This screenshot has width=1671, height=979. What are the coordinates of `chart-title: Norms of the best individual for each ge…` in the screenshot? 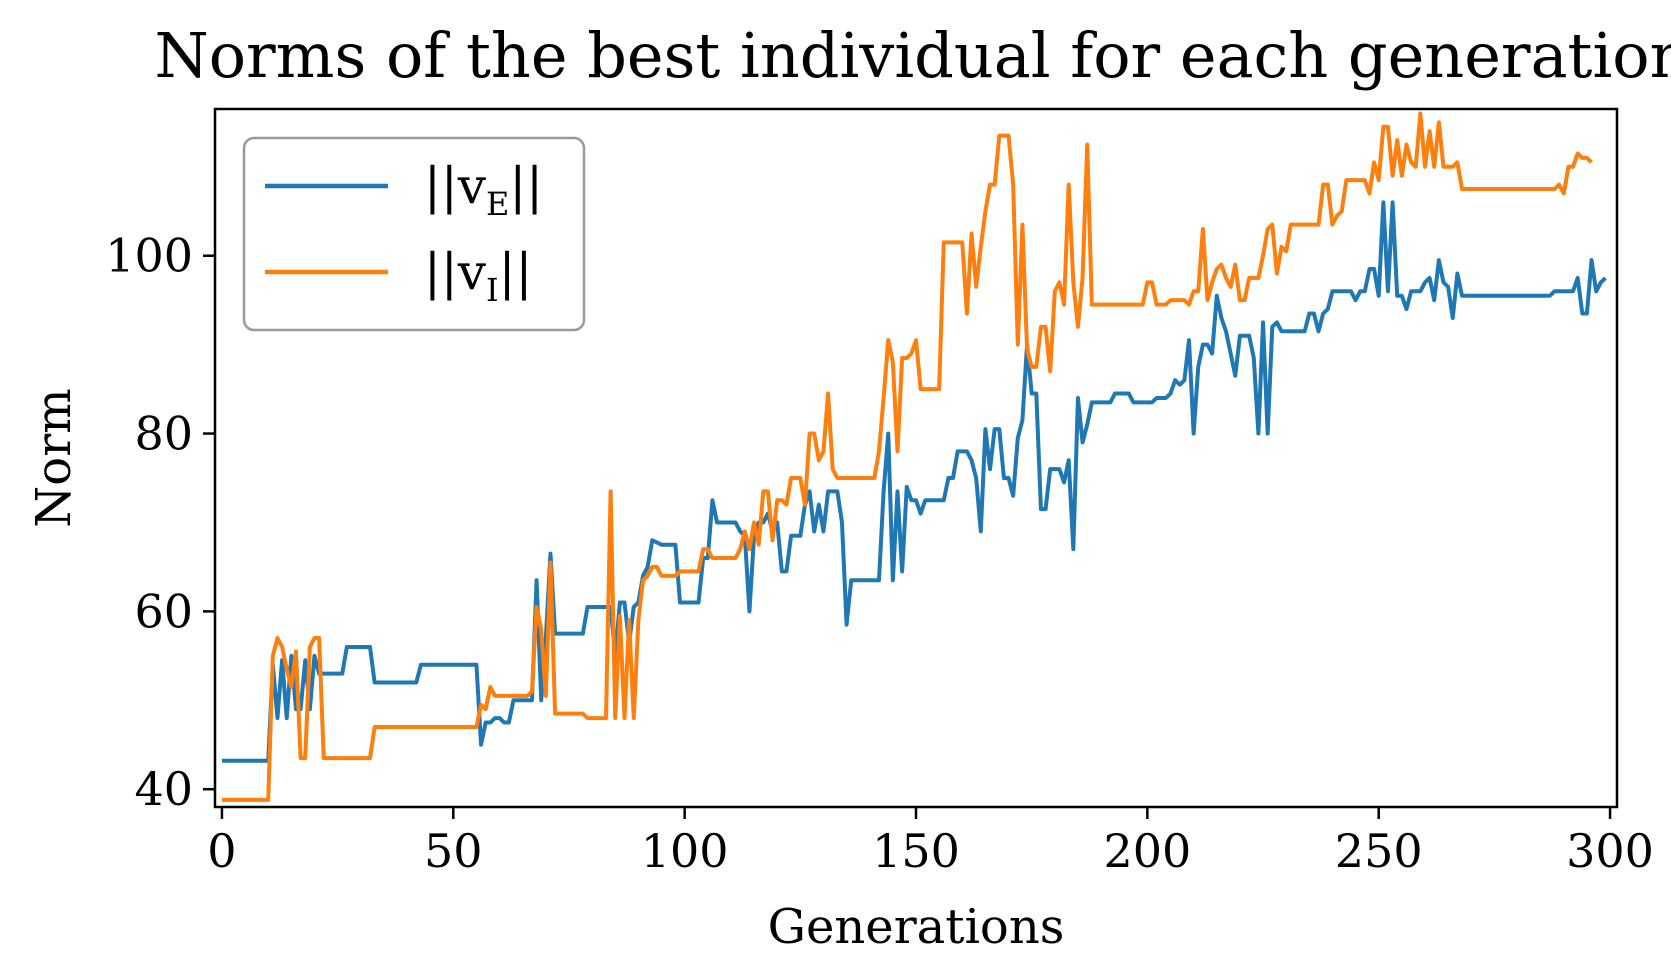 It's located at (912, 55).